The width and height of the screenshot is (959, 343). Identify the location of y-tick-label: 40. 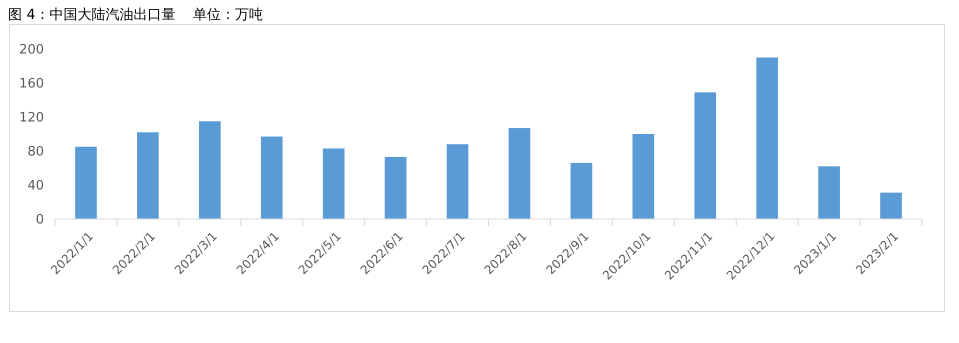
(35, 186).